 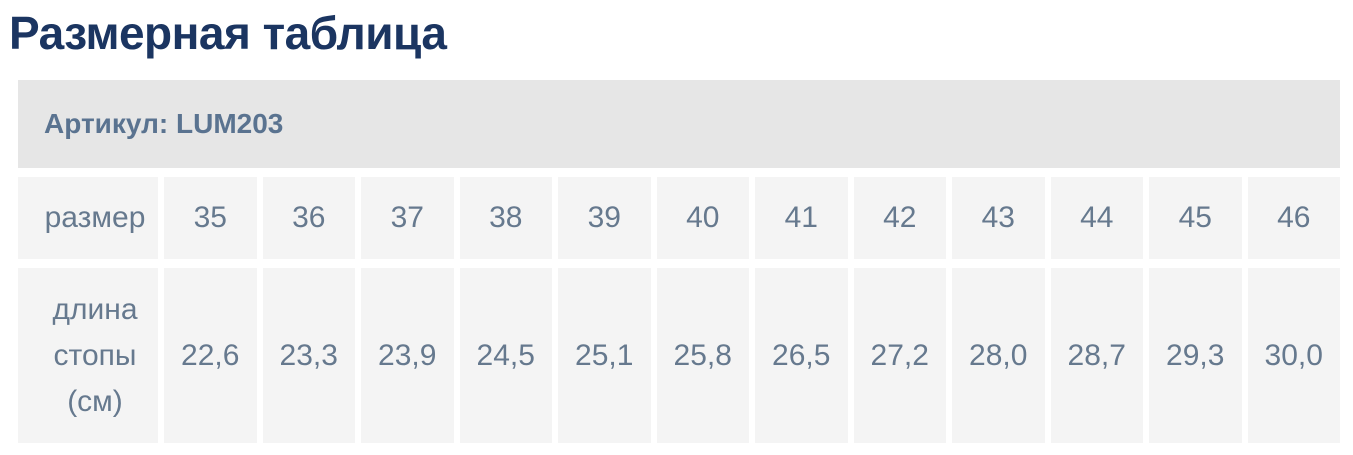 I want to click on foot-length-cell: 22,6, so click(x=210, y=356).